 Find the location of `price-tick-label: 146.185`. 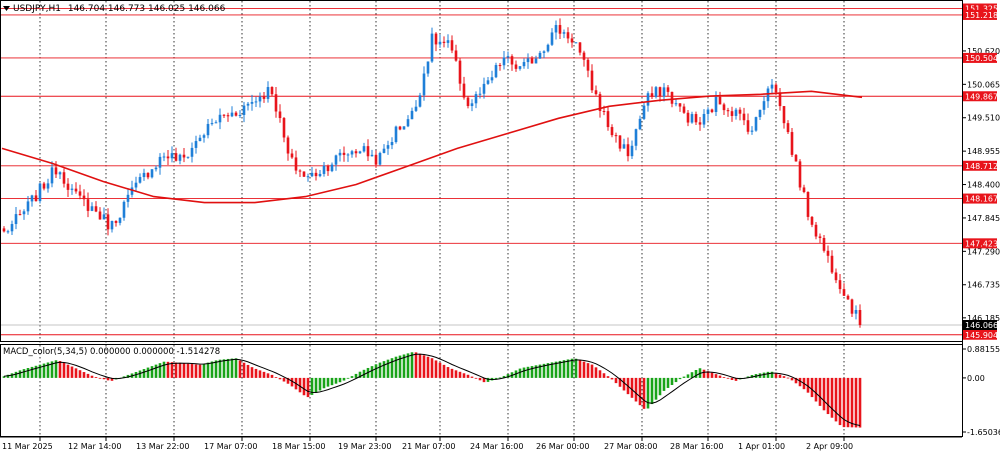

price-tick-label: 146.185 is located at coordinates (983, 318).